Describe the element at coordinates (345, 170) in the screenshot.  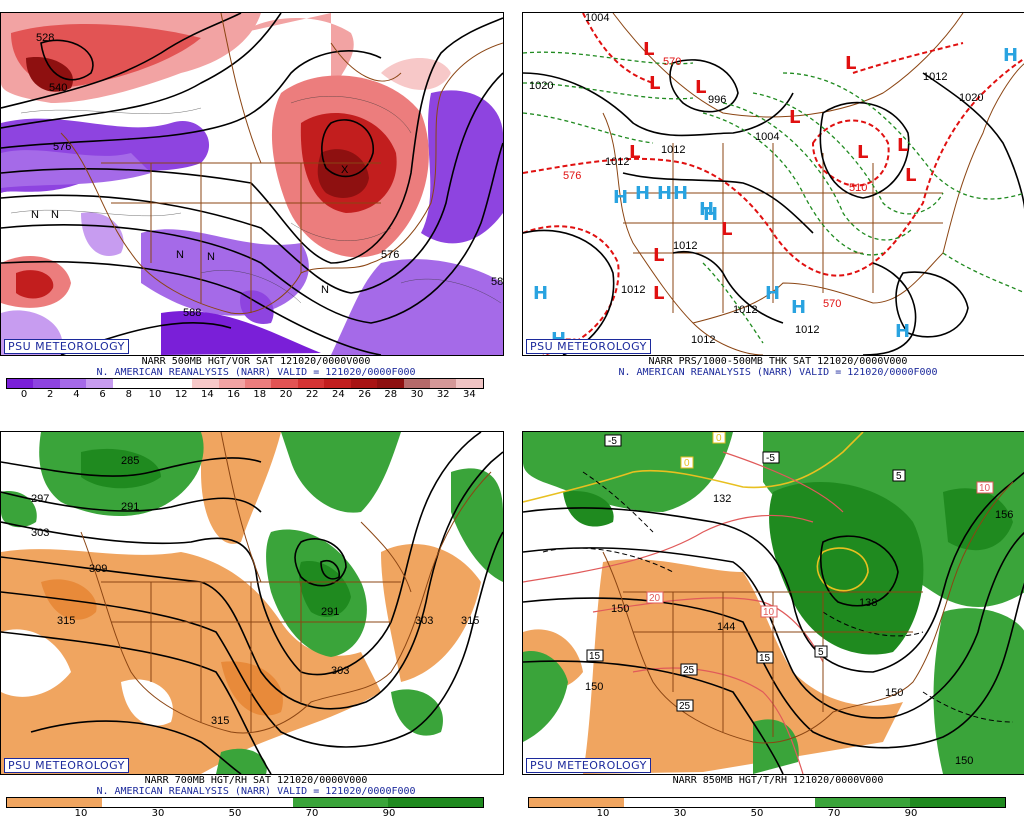
I see `vorticity-max-marker: X` at that location.